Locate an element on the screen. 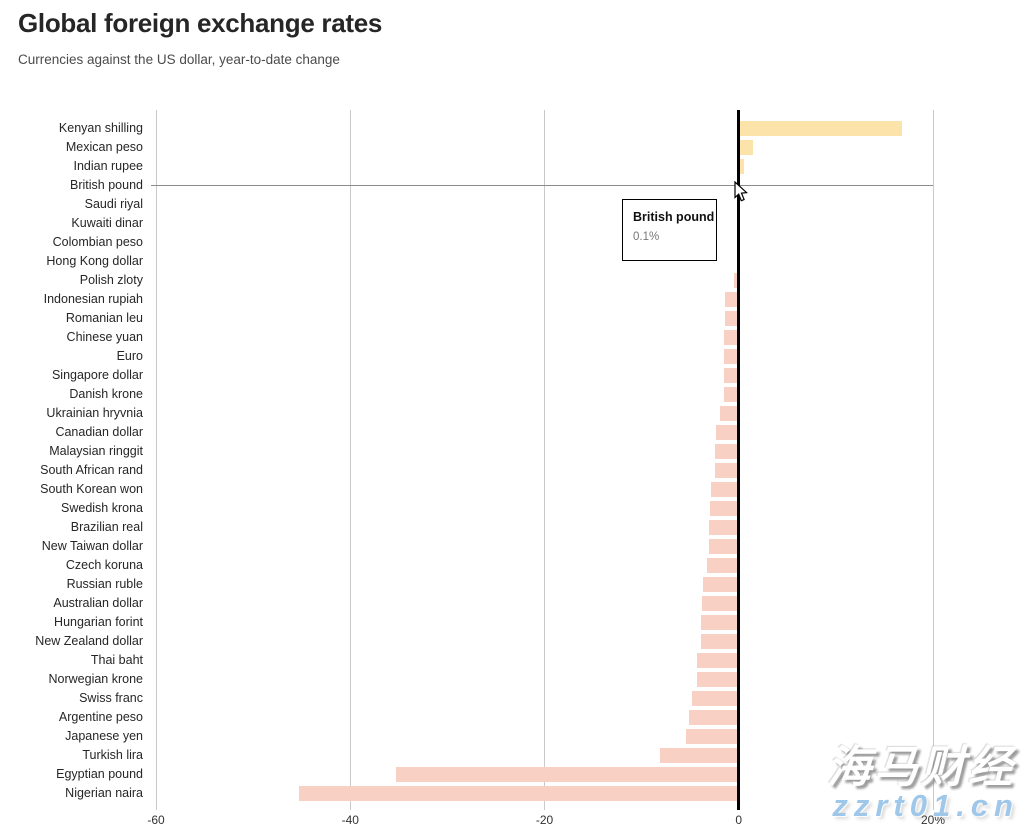 This screenshot has width=1023, height=835. y-label-nigerian-naira: Nigerian naira is located at coordinates (104, 792).